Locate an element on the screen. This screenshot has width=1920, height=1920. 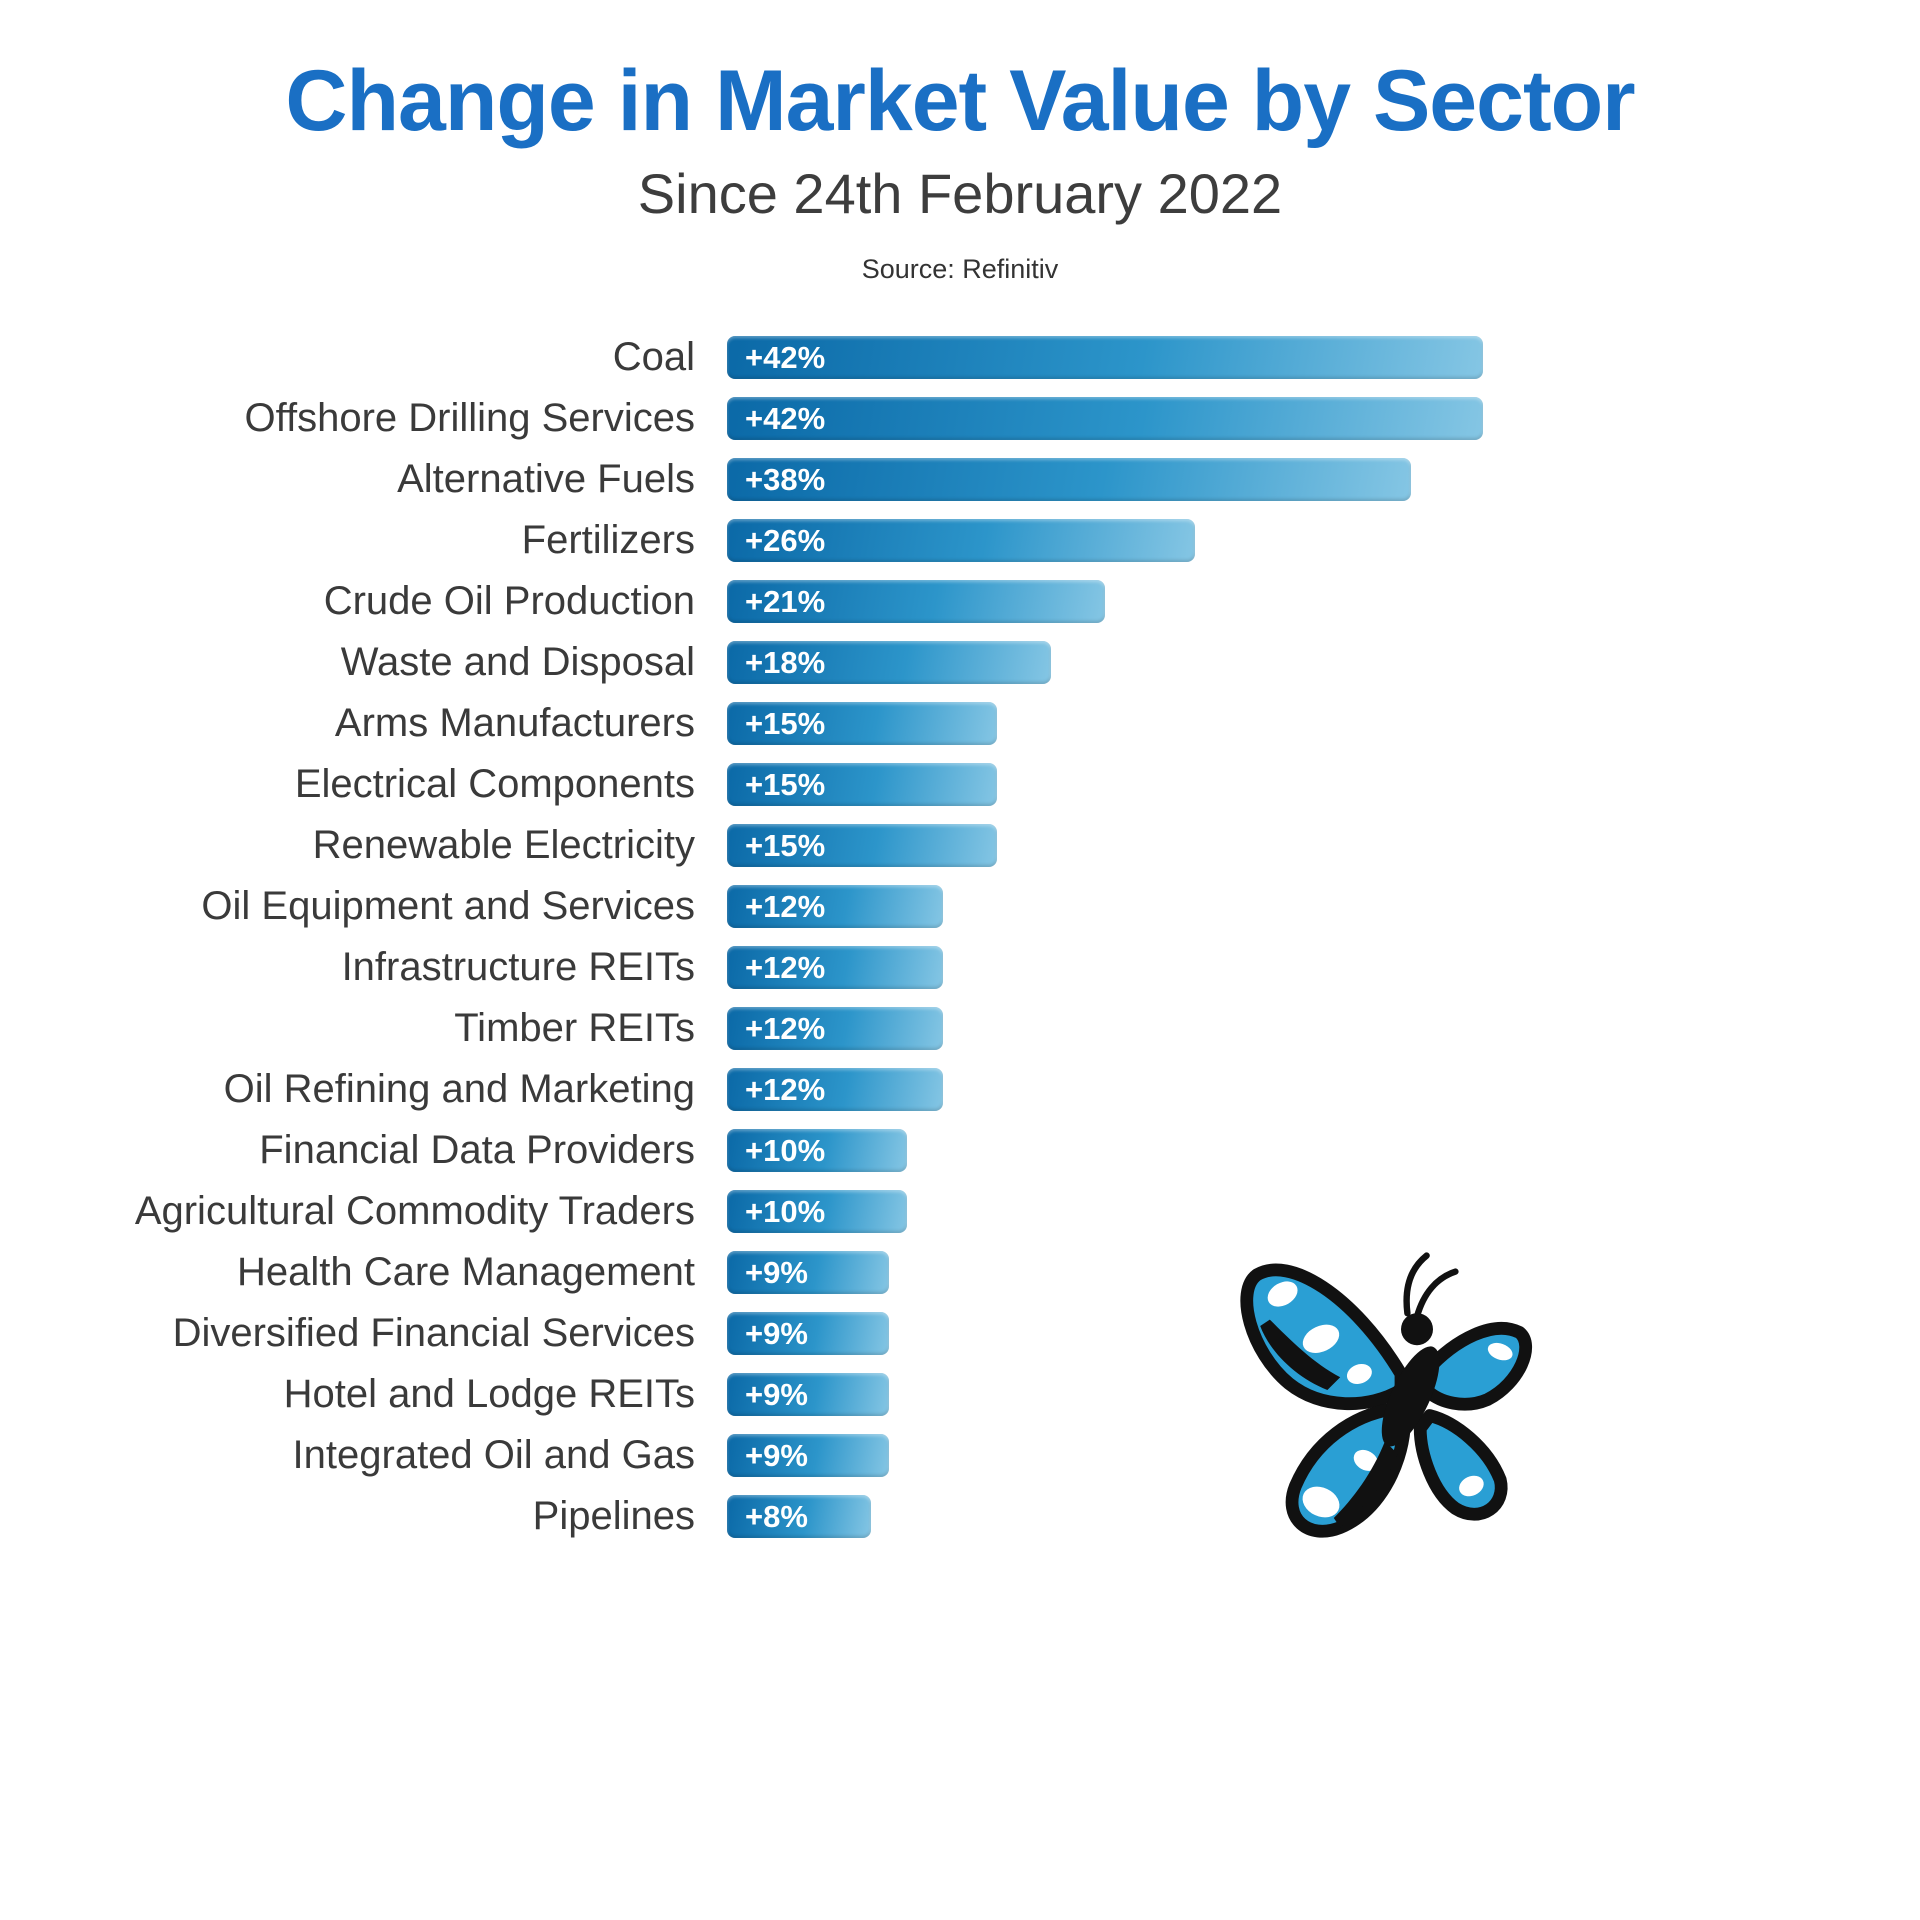
category-label: Coal is located at coordinates (653, 357).